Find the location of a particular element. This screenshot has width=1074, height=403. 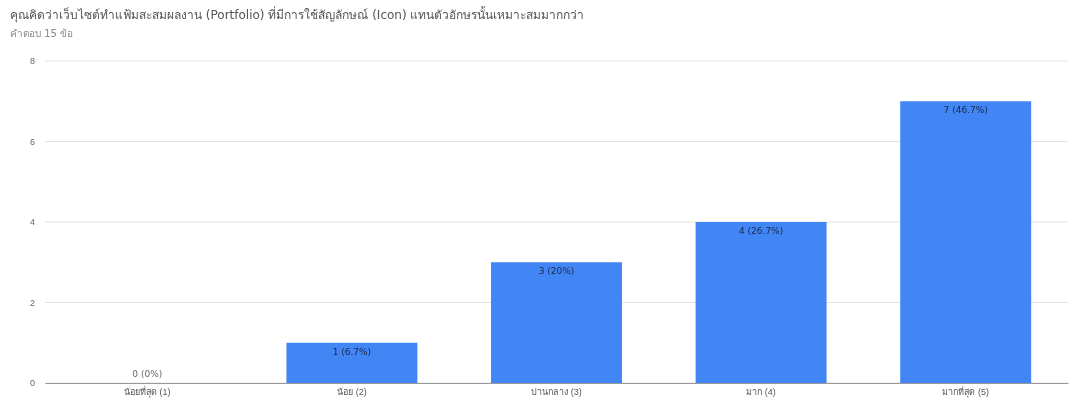

y-tick-label: 0 is located at coordinates (32, 383).